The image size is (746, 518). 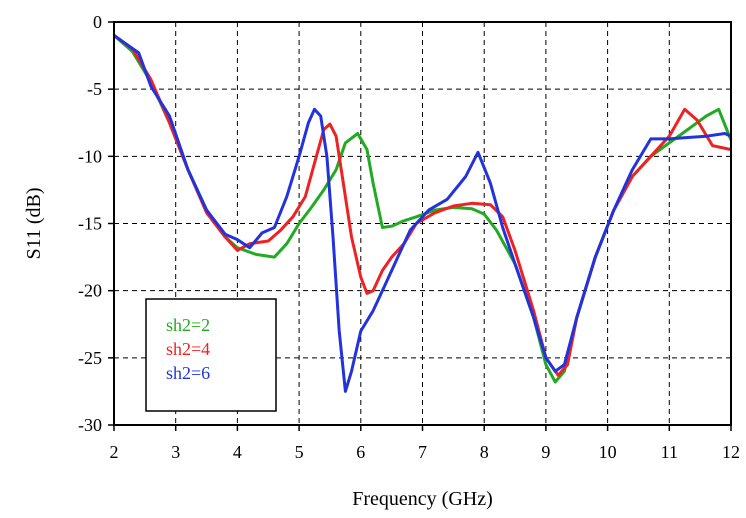 What do you see at coordinates (94, 89) in the screenshot?
I see `y-tick-label: -5` at bounding box center [94, 89].